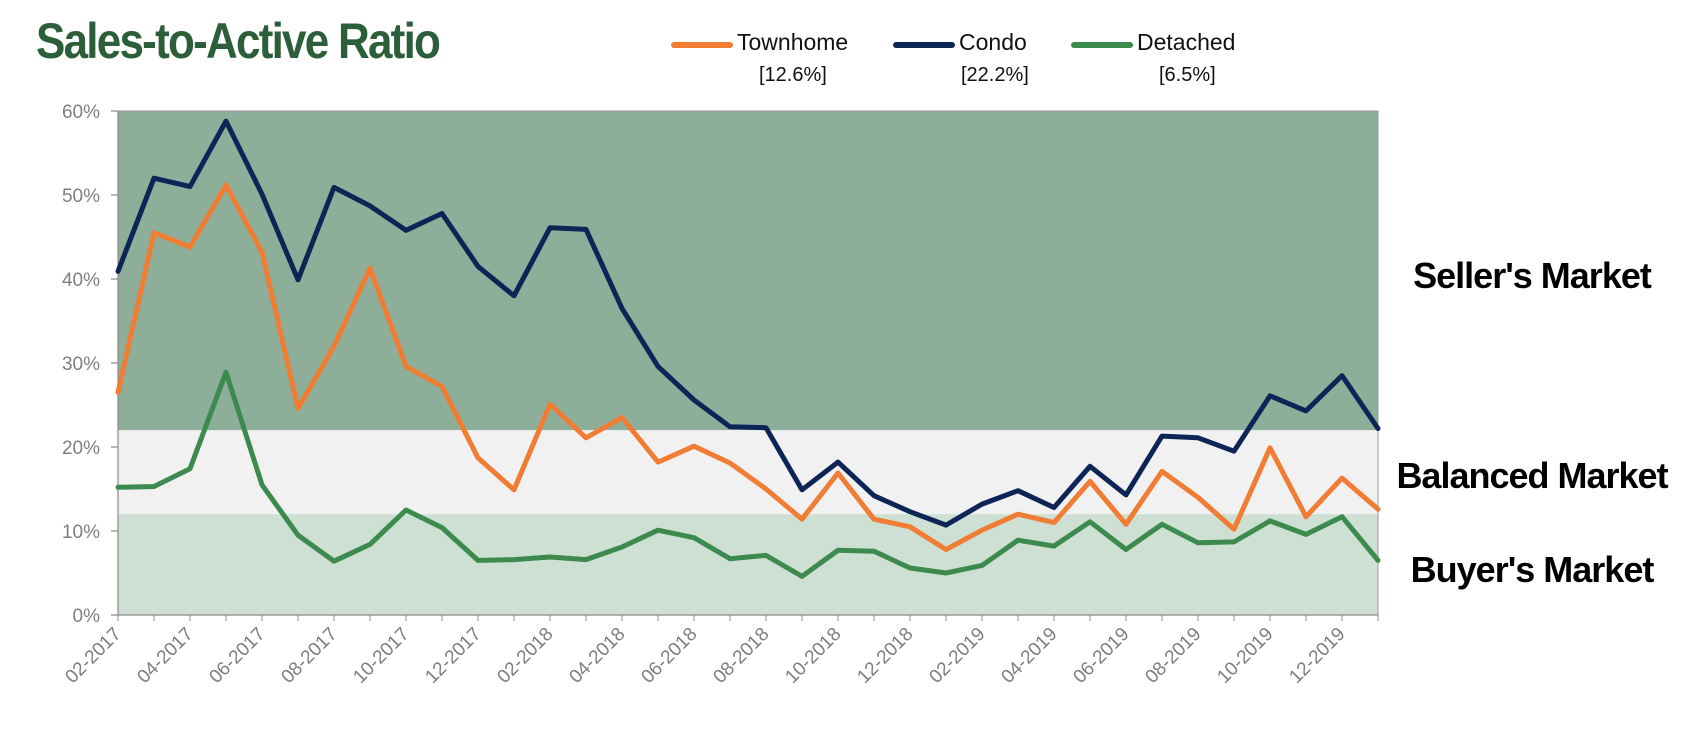 The height and width of the screenshot is (738, 1684). Describe the element at coordinates (957, 656) in the screenshot. I see `x-tick-label: 02-2019` at that location.